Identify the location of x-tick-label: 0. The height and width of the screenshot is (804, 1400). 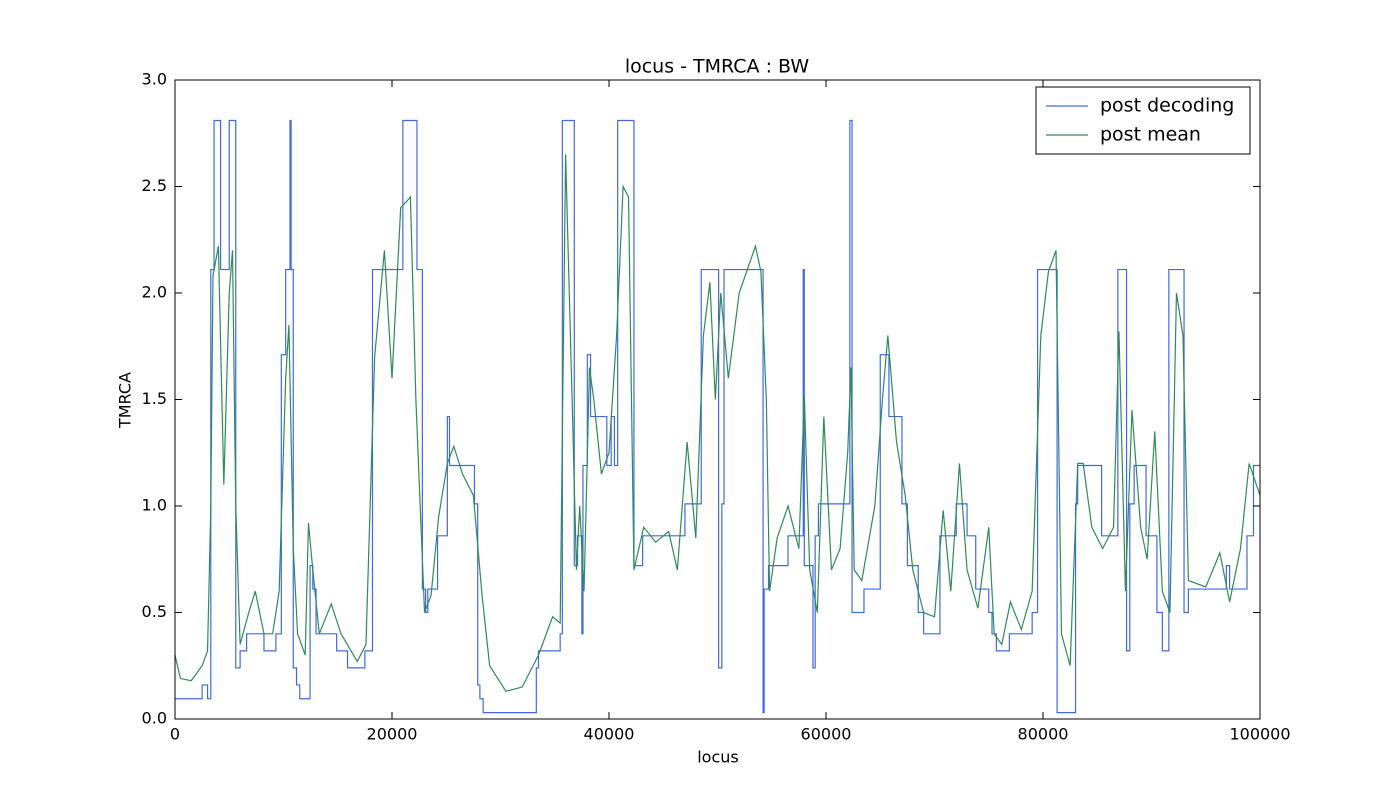
(175, 734).